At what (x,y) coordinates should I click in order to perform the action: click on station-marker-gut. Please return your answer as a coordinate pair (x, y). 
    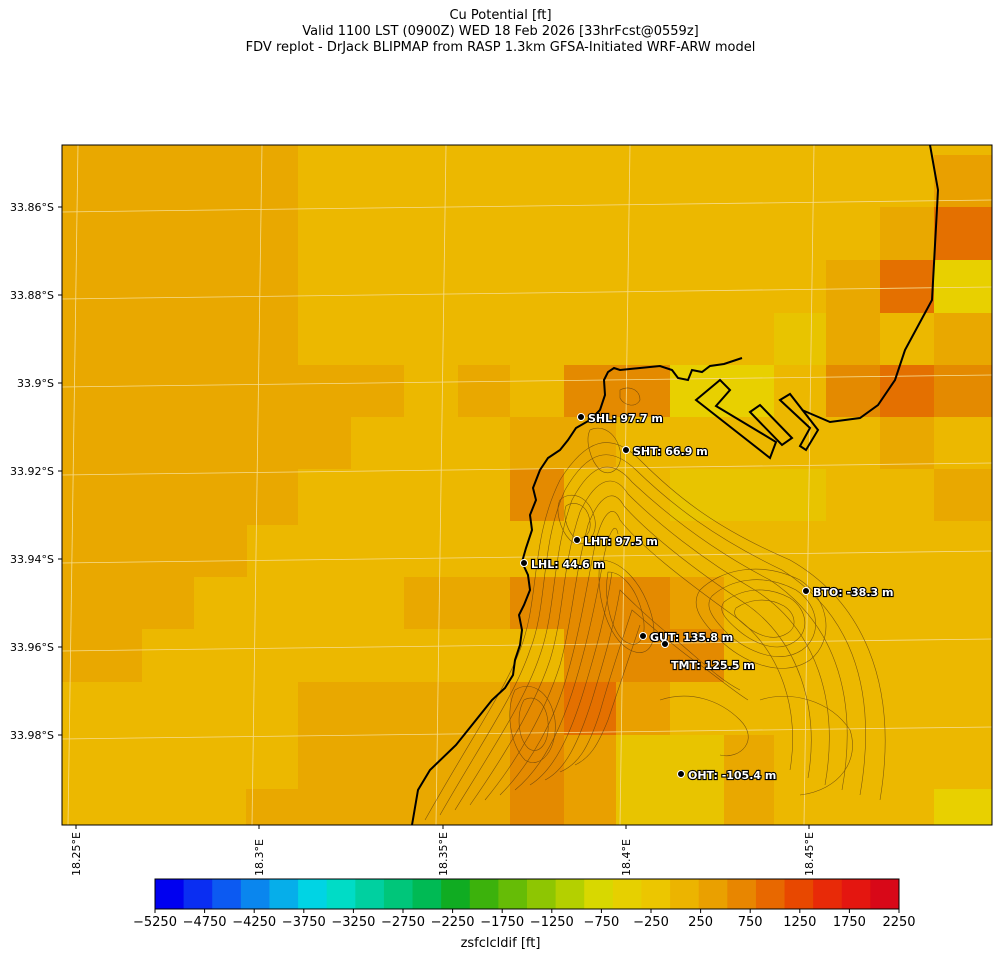
    Looking at the image, I should click on (643, 636).